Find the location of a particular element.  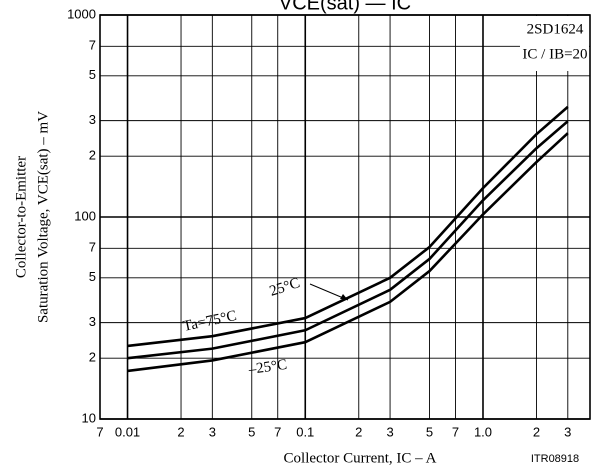

x-tick-label: 0.1 is located at coordinates (305, 431).